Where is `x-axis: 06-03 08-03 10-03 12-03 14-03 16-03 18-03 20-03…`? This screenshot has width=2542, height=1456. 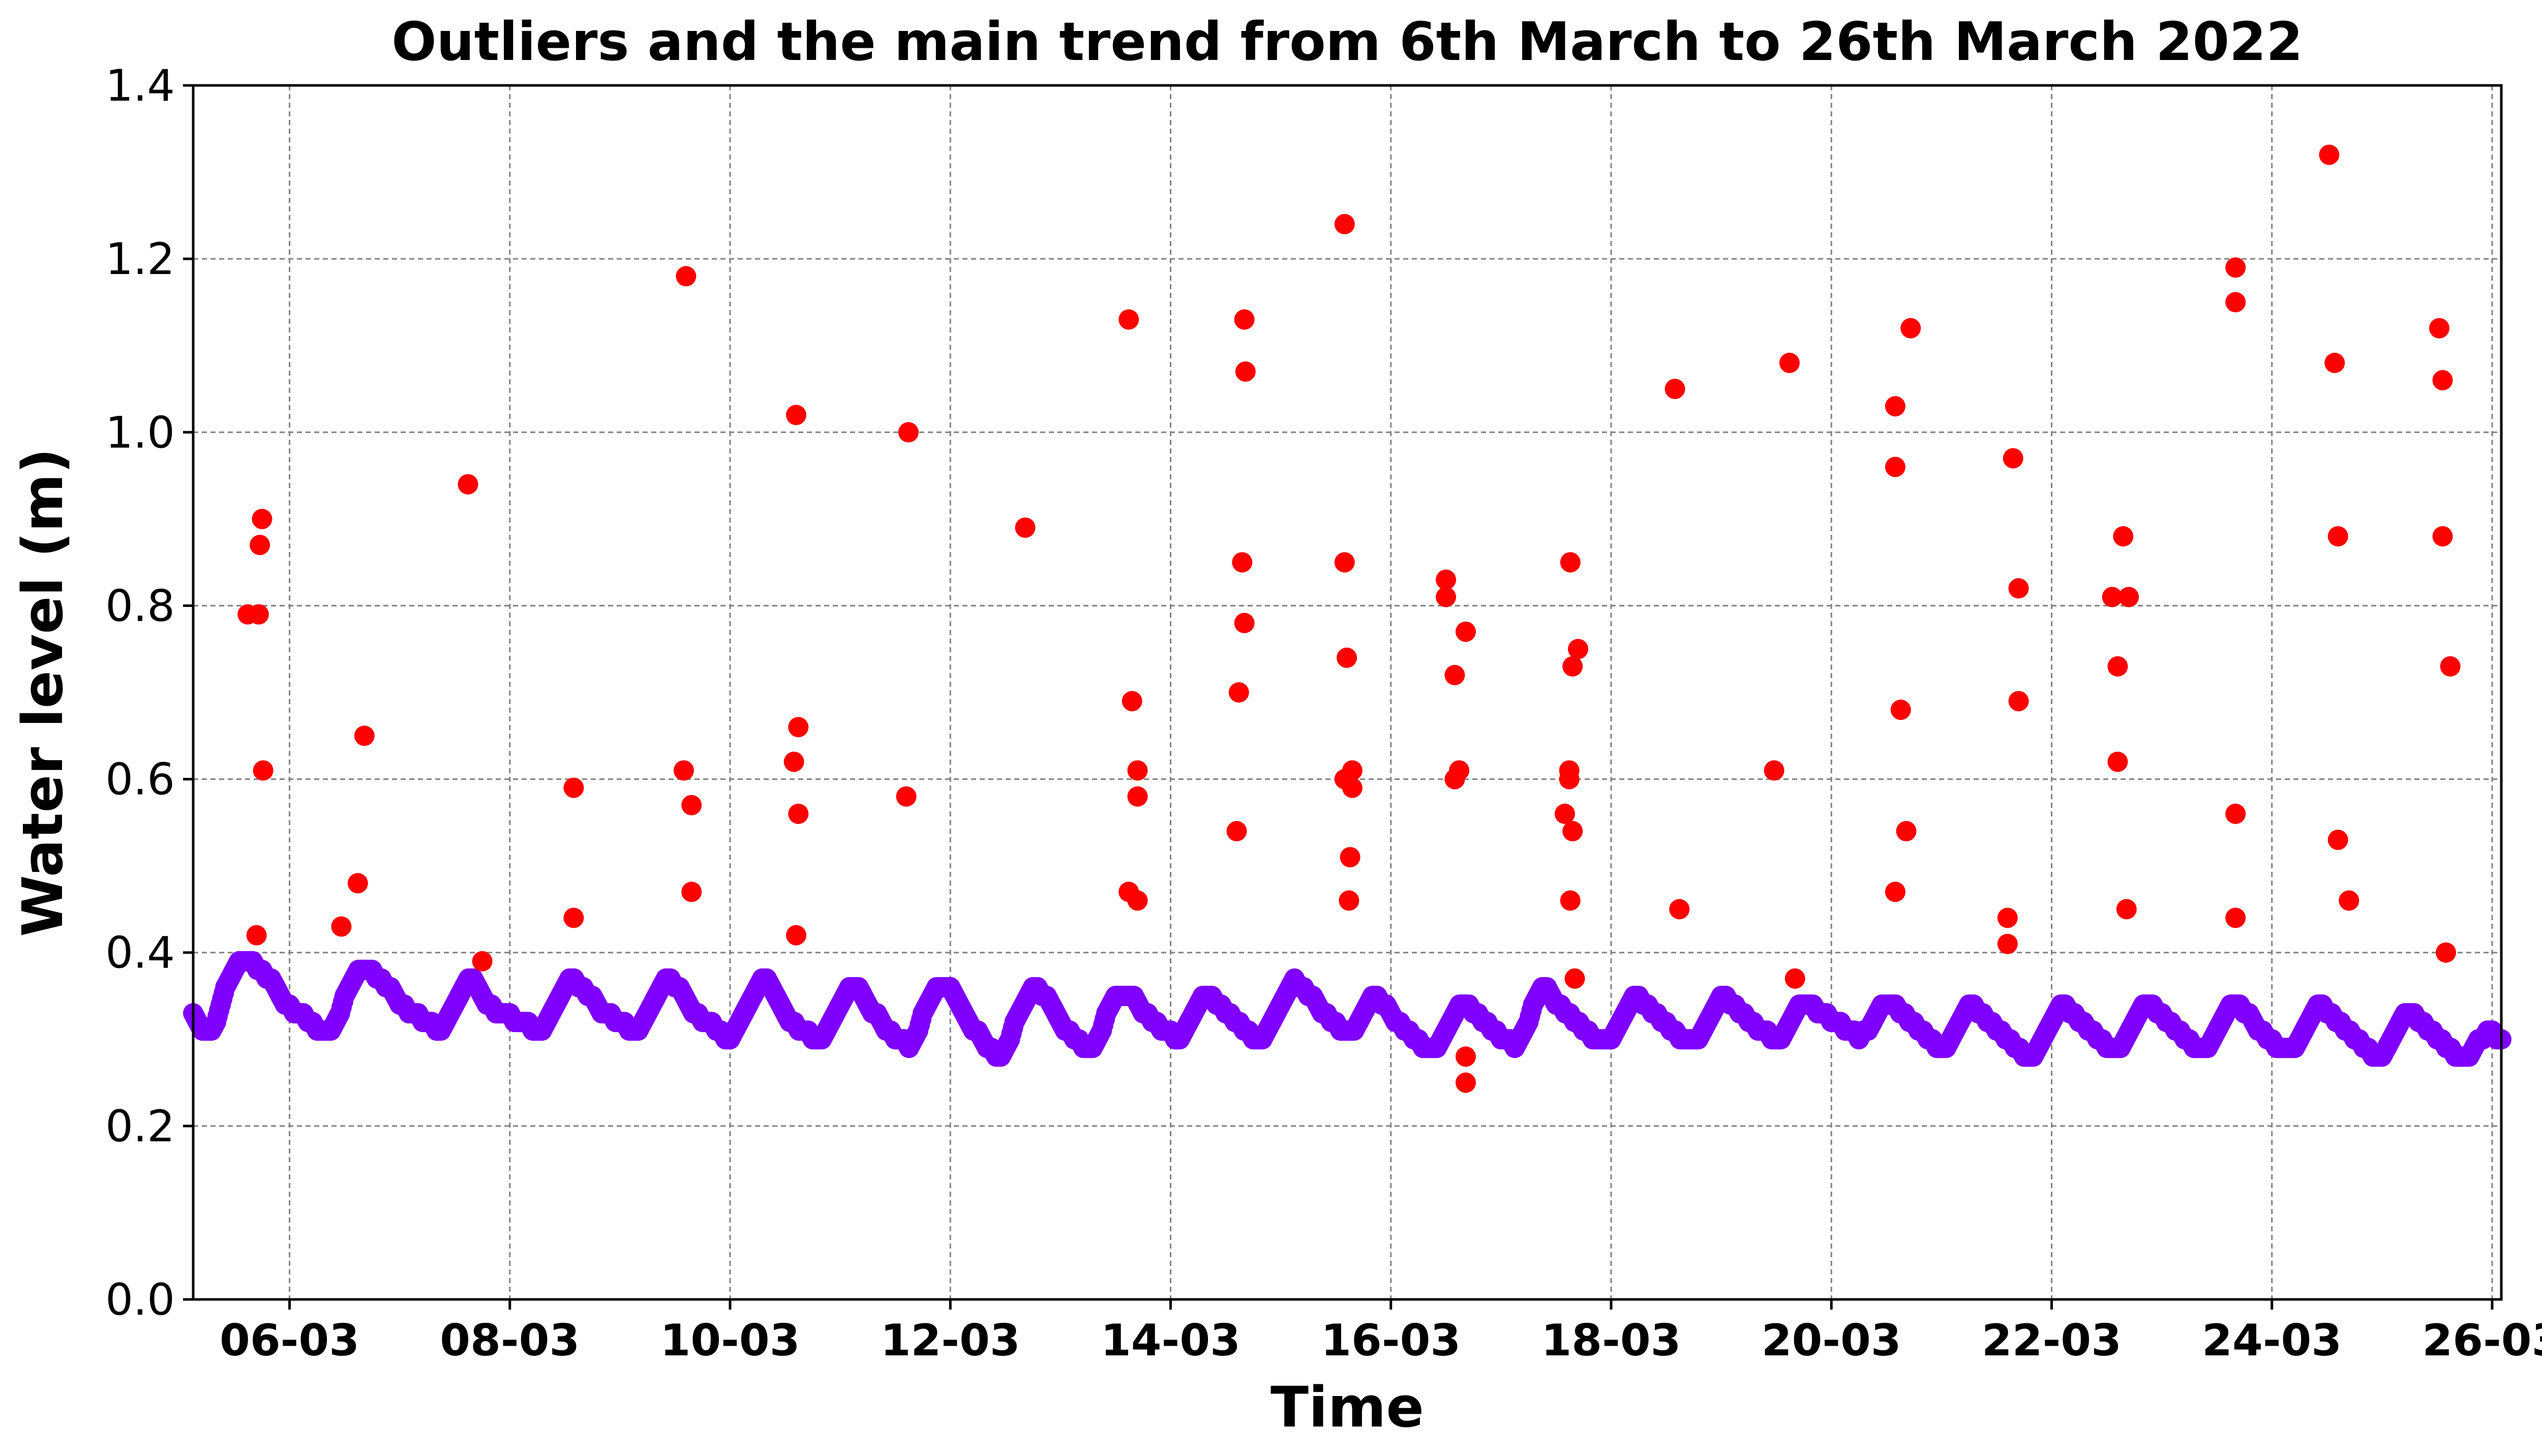
x-axis: 06-03 08-03 10-03 12-03 14-03 16-03 18-03 20-03… is located at coordinates (1381, 1332).